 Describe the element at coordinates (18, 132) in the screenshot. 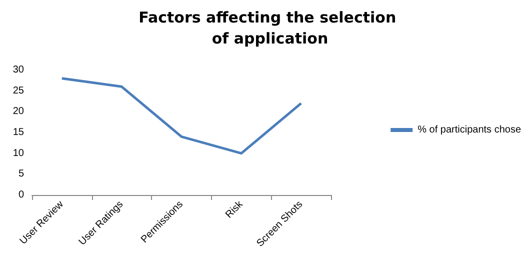

I see `y-tick-label: 15` at that location.